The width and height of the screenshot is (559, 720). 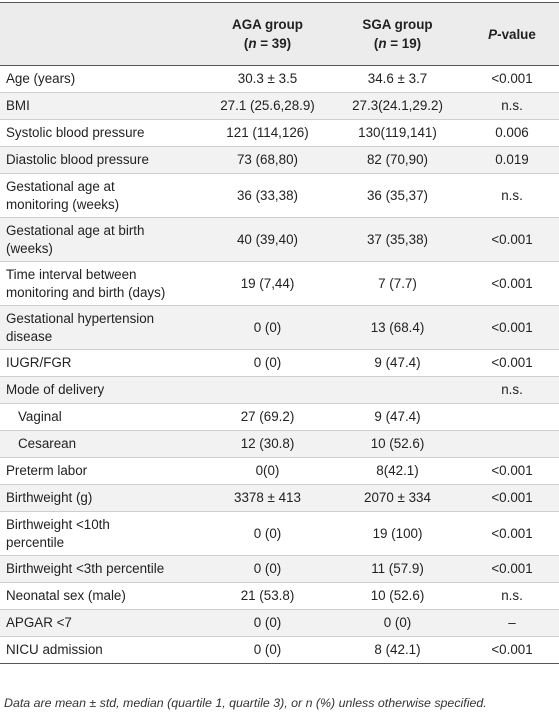 I want to click on table-row: Preterm labor 0(0) 8(42.1) <0.001, so click(x=279, y=471).